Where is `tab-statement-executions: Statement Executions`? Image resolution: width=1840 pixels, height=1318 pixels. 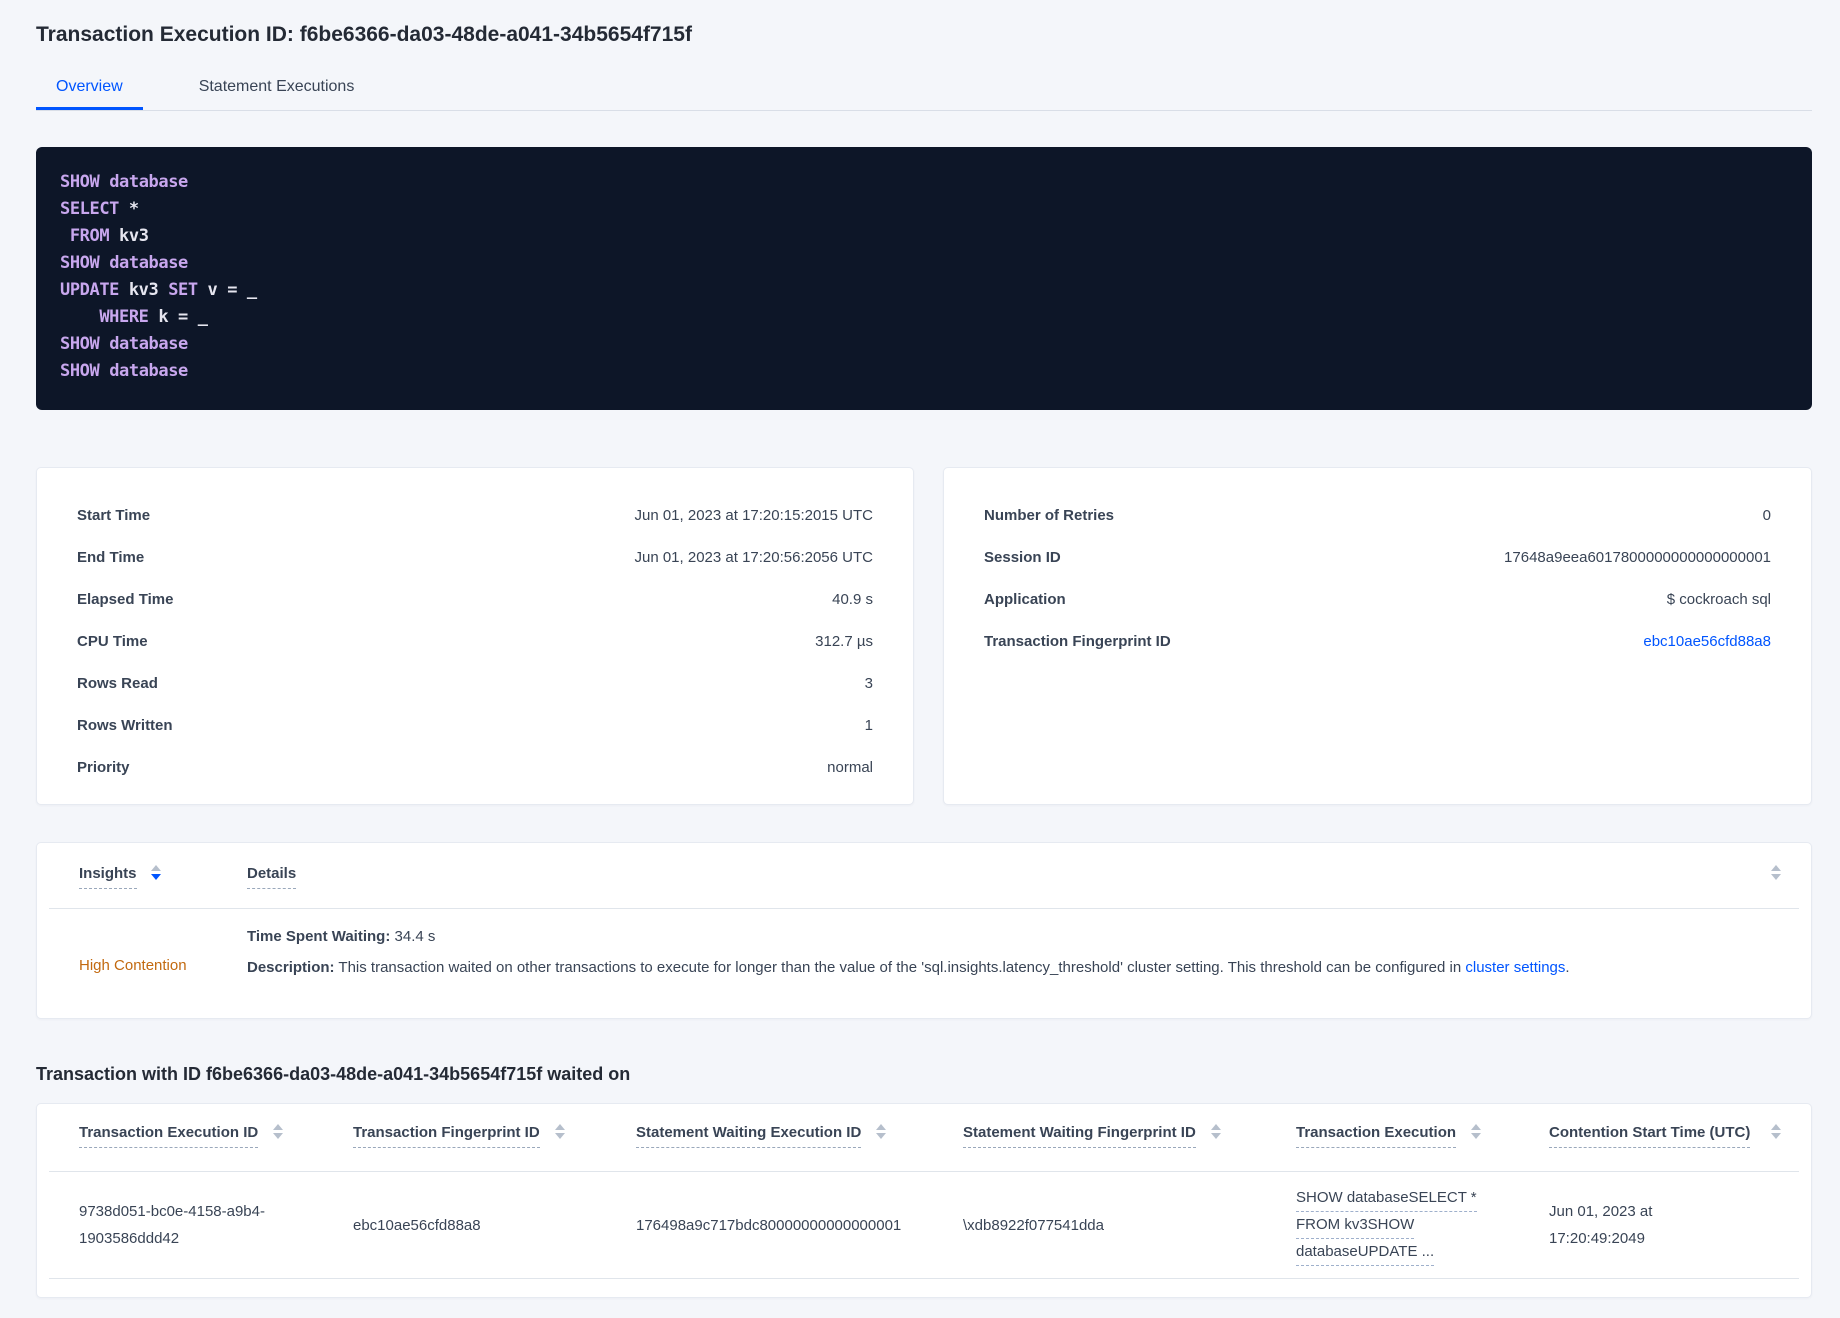
tab-statement-executions: Statement Executions is located at coordinates (276, 86).